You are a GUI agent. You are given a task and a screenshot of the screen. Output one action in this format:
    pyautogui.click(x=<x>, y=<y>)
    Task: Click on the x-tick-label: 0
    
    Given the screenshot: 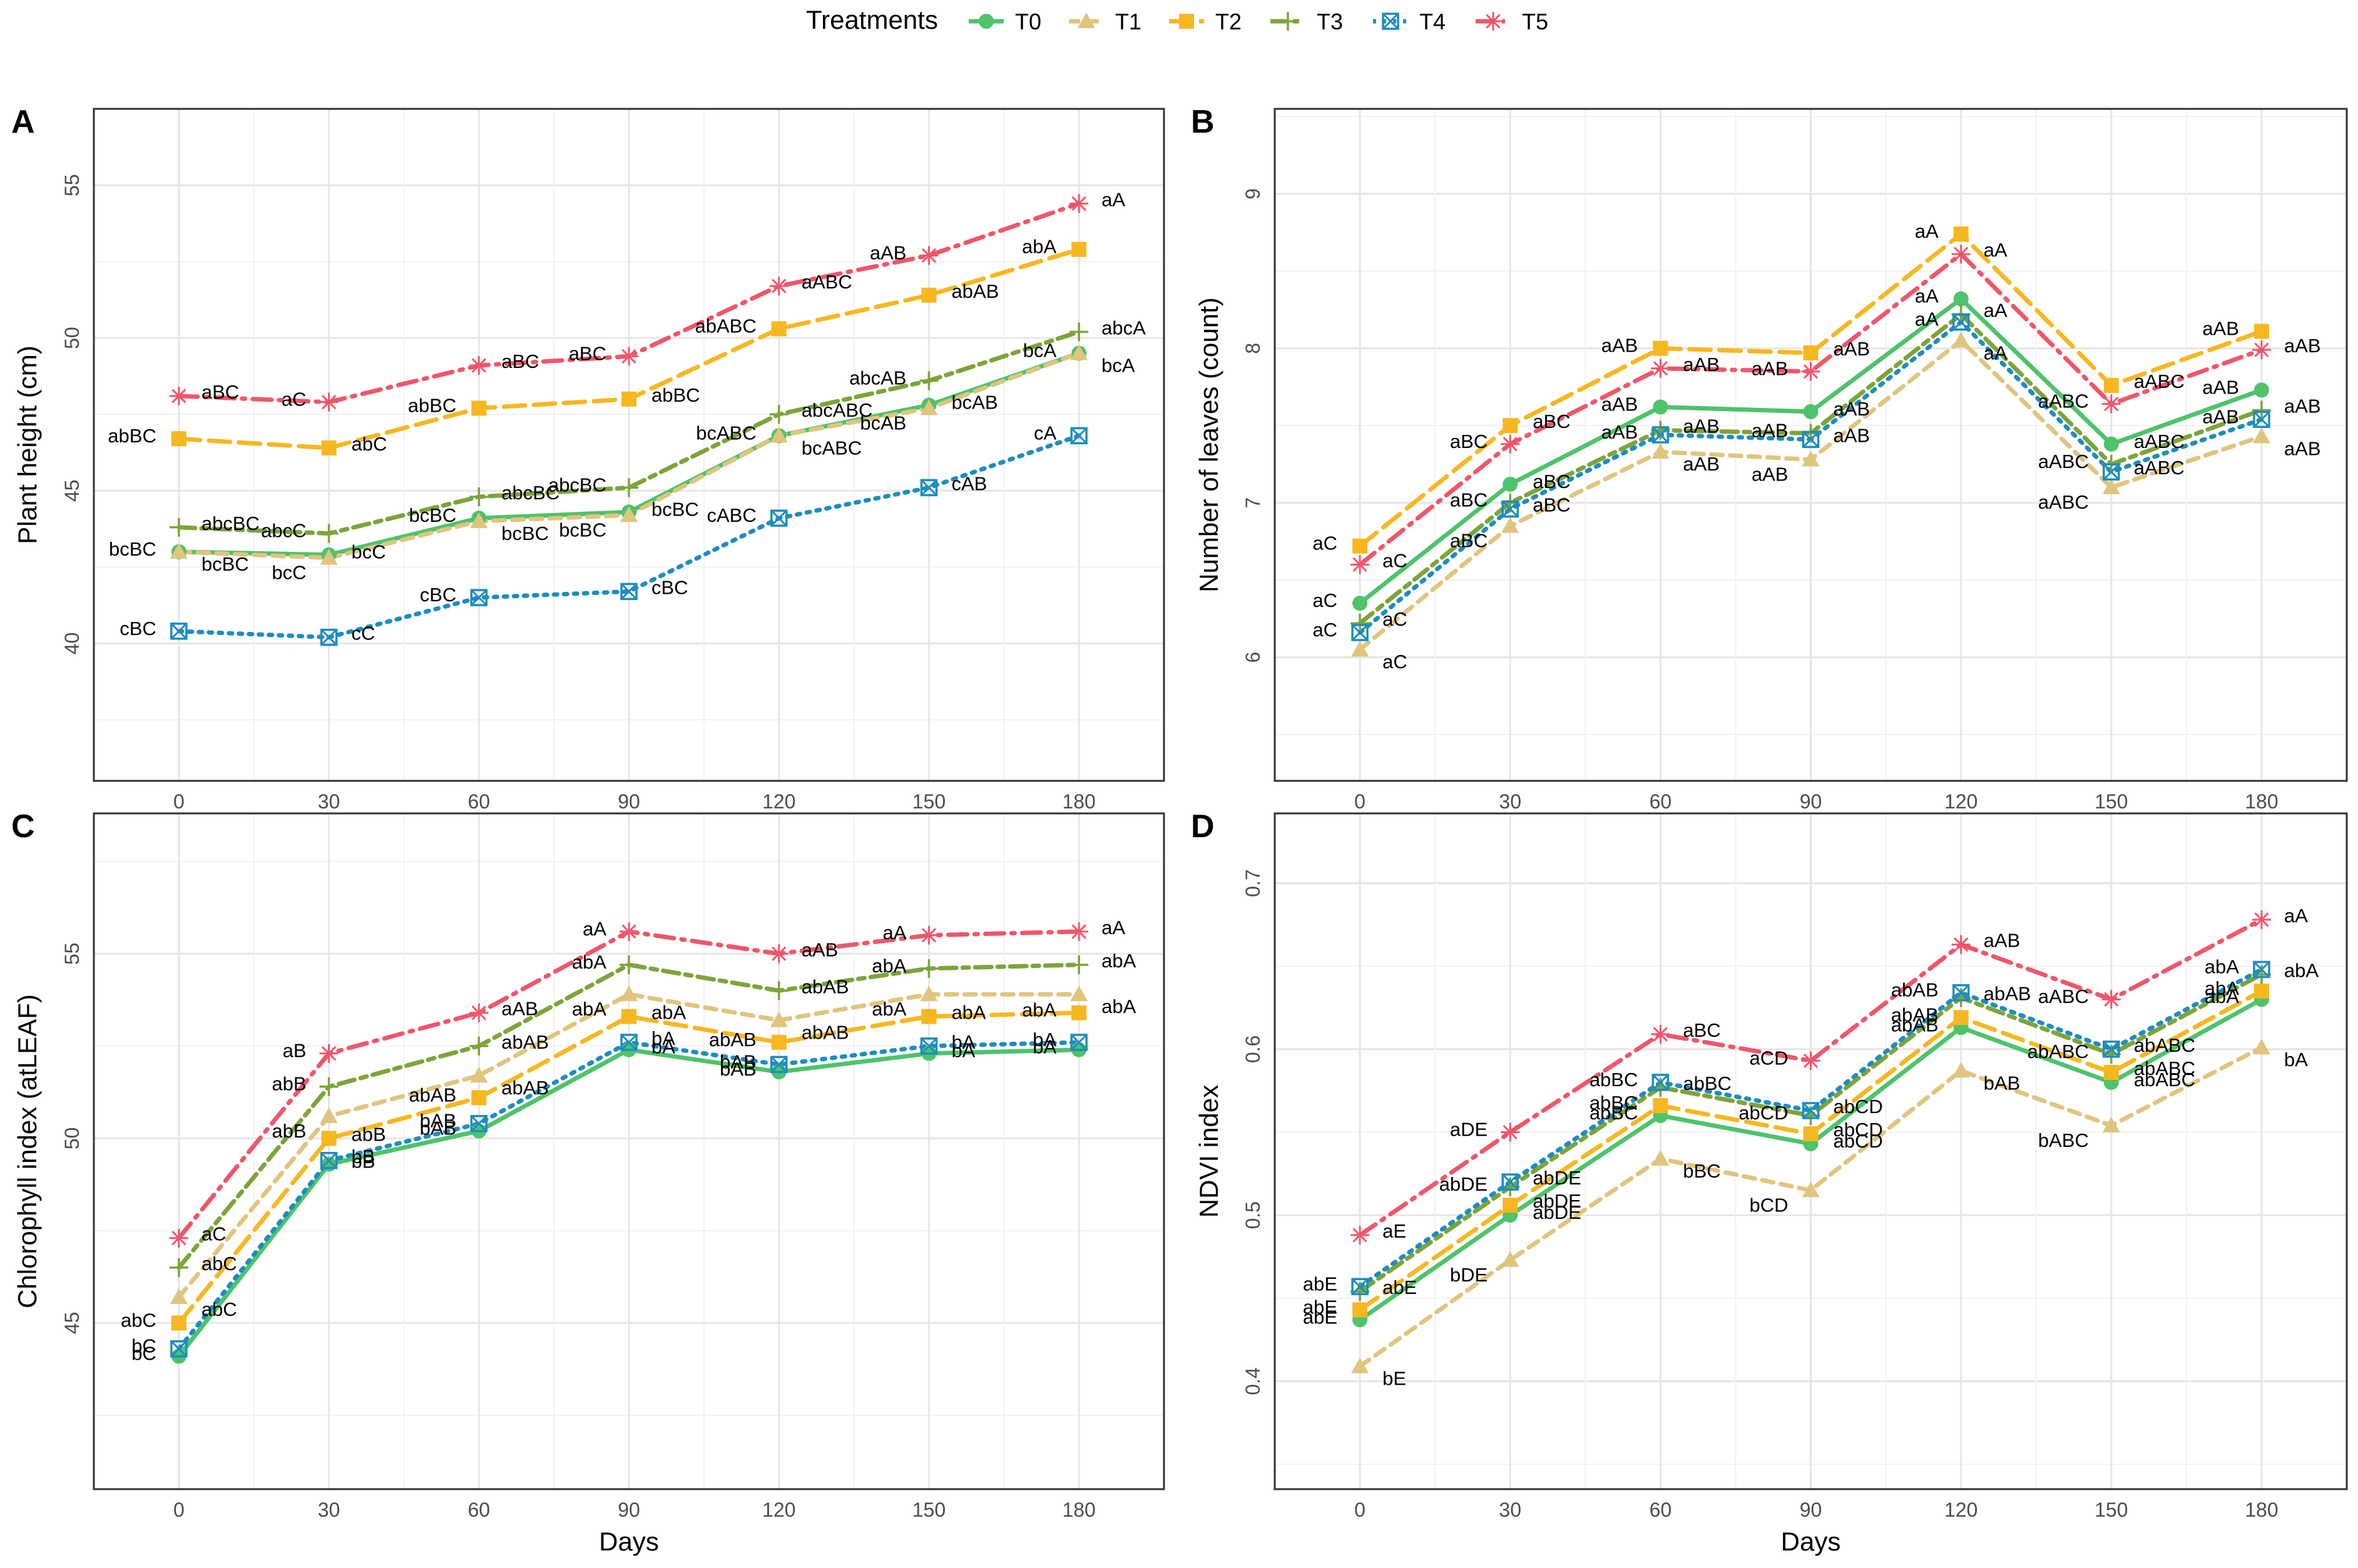 What is the action you would take?
    pyautogui.click(x=1360, y=1510)
    